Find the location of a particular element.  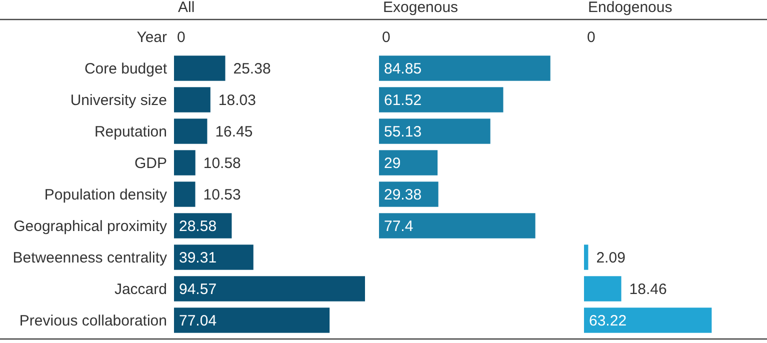

y-tick-label: Jaccard is located at coordinates (140, 289).